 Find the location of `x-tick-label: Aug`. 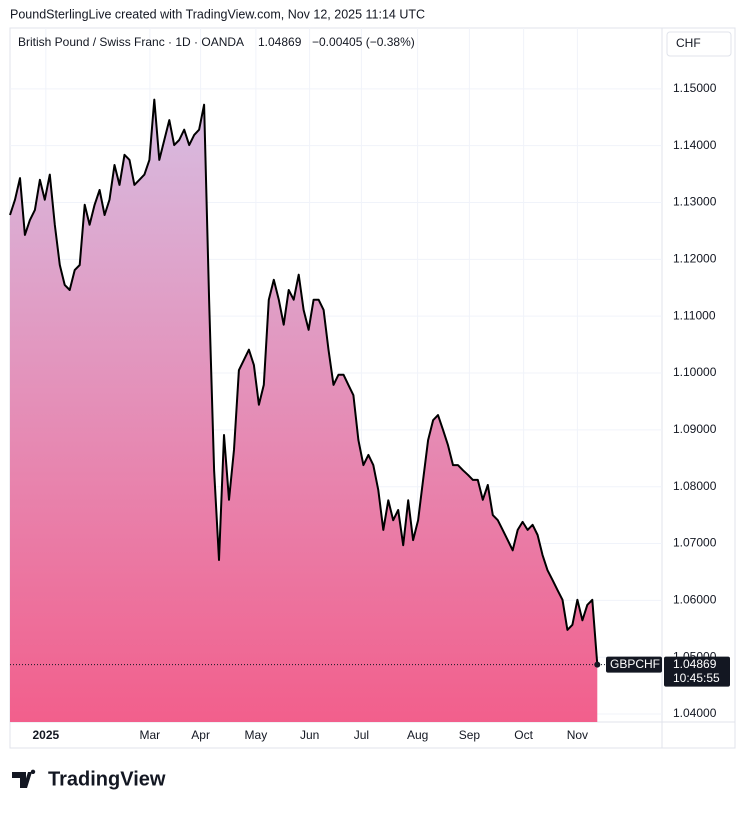

x-tick-label: Aug is located at coordinates (417, 735).